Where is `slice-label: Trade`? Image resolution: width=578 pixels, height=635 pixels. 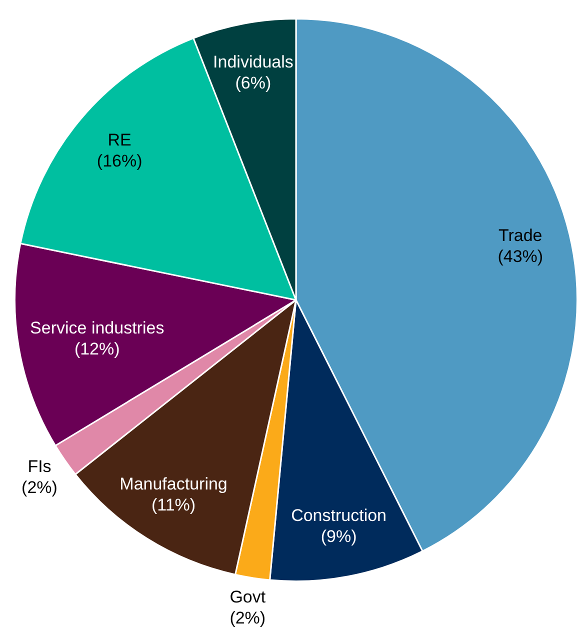
slice-label: Trade is located at coordinates (520, 235).